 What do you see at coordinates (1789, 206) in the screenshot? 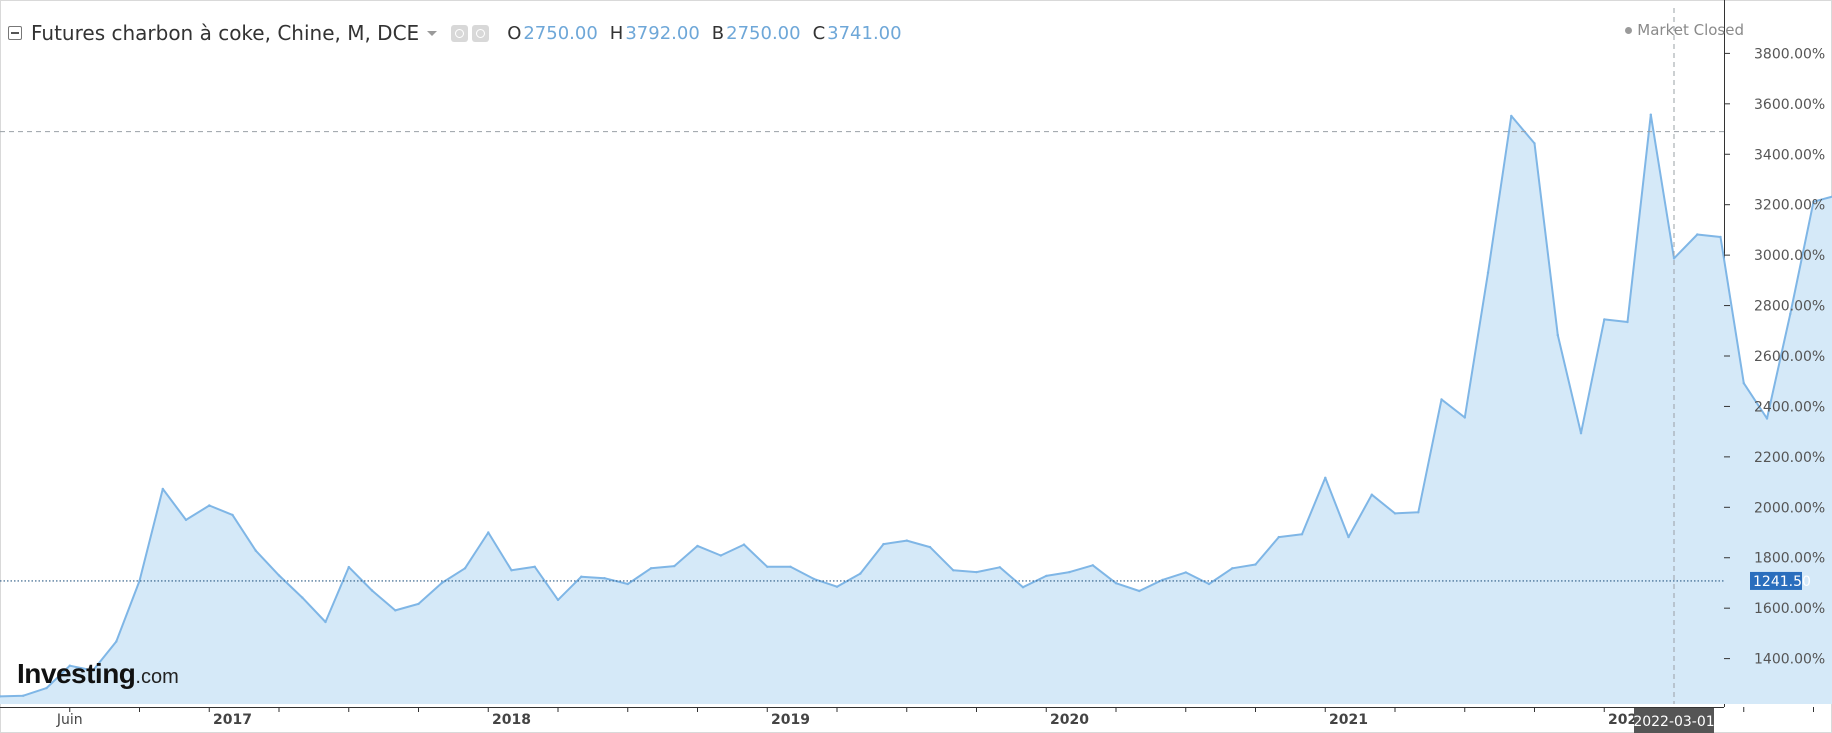
I see `y-tick-label: 3200.00%` at bounding box center [1789, 206].